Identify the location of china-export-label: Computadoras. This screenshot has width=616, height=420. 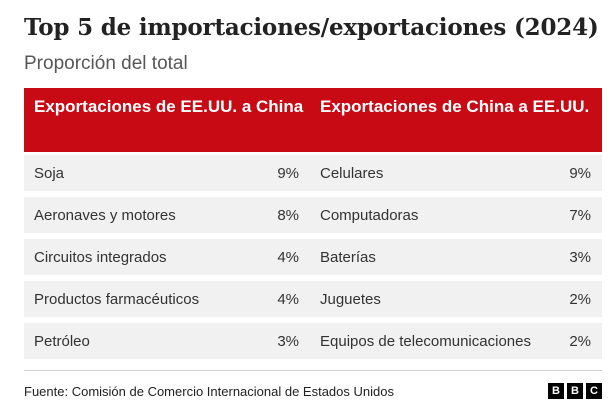
(369, 215).